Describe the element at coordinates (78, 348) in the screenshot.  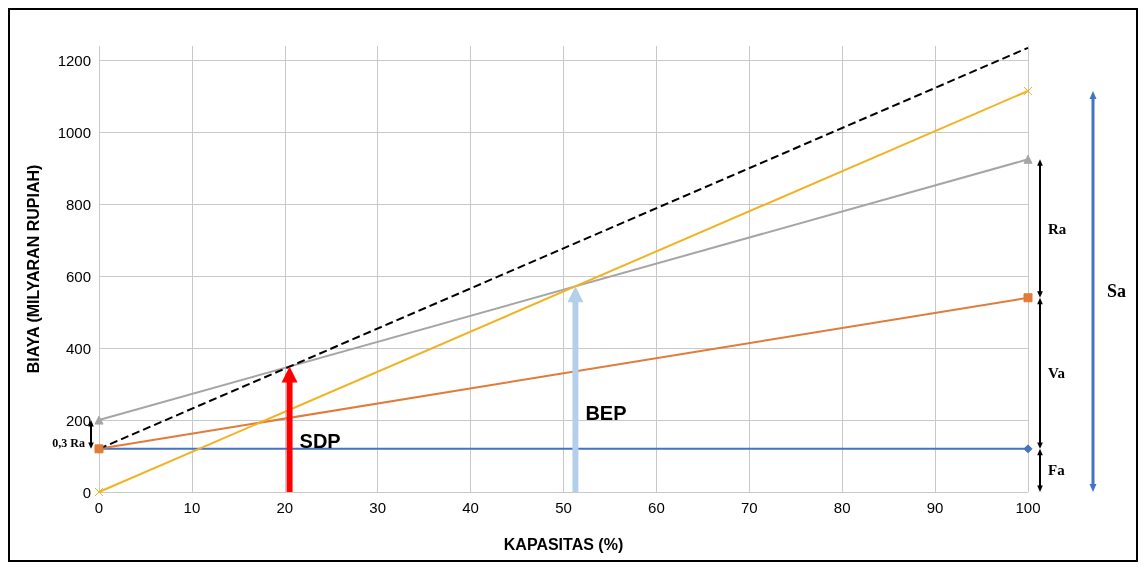
I see `y-tick-label: 400` at that location.